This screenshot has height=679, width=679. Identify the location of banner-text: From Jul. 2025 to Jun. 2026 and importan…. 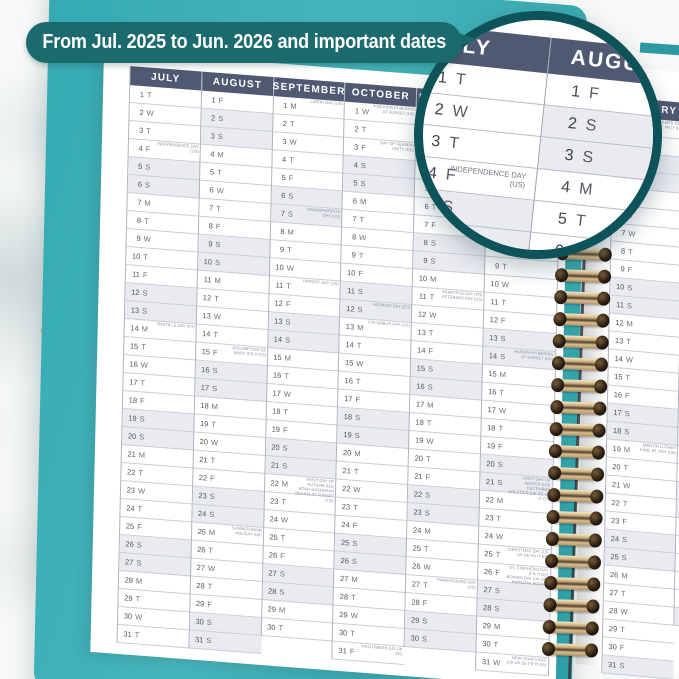
(244, 42).